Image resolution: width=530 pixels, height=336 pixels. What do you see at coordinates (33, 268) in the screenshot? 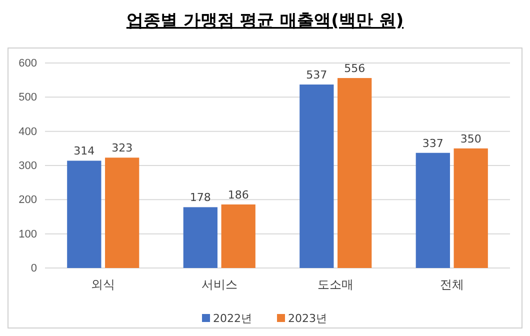
I see `y-tick-label: 0` at bounding box center [33, 268].